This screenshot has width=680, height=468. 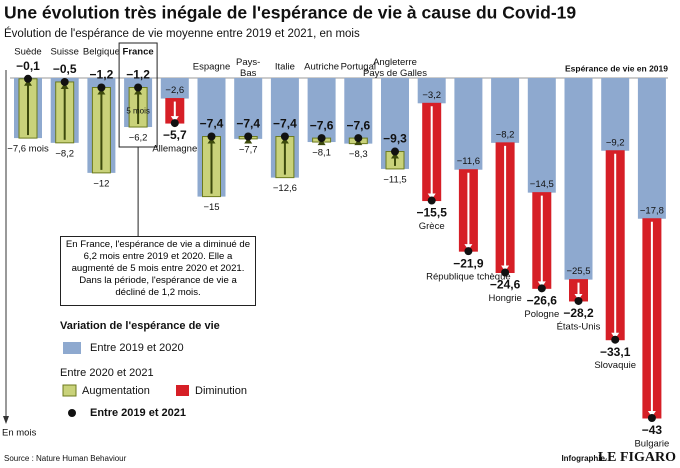 I want to click on x-tick-label: Belgique, so click(x=101, y=52).